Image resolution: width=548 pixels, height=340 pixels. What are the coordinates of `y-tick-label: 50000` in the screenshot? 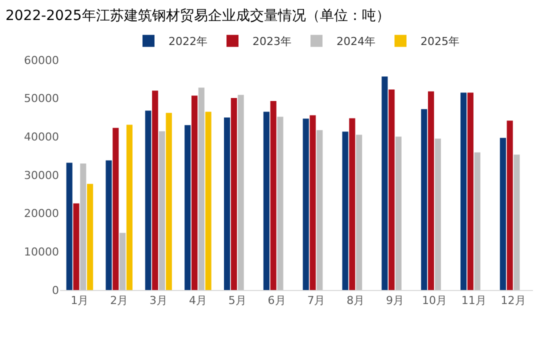 It's located at (41, 99).